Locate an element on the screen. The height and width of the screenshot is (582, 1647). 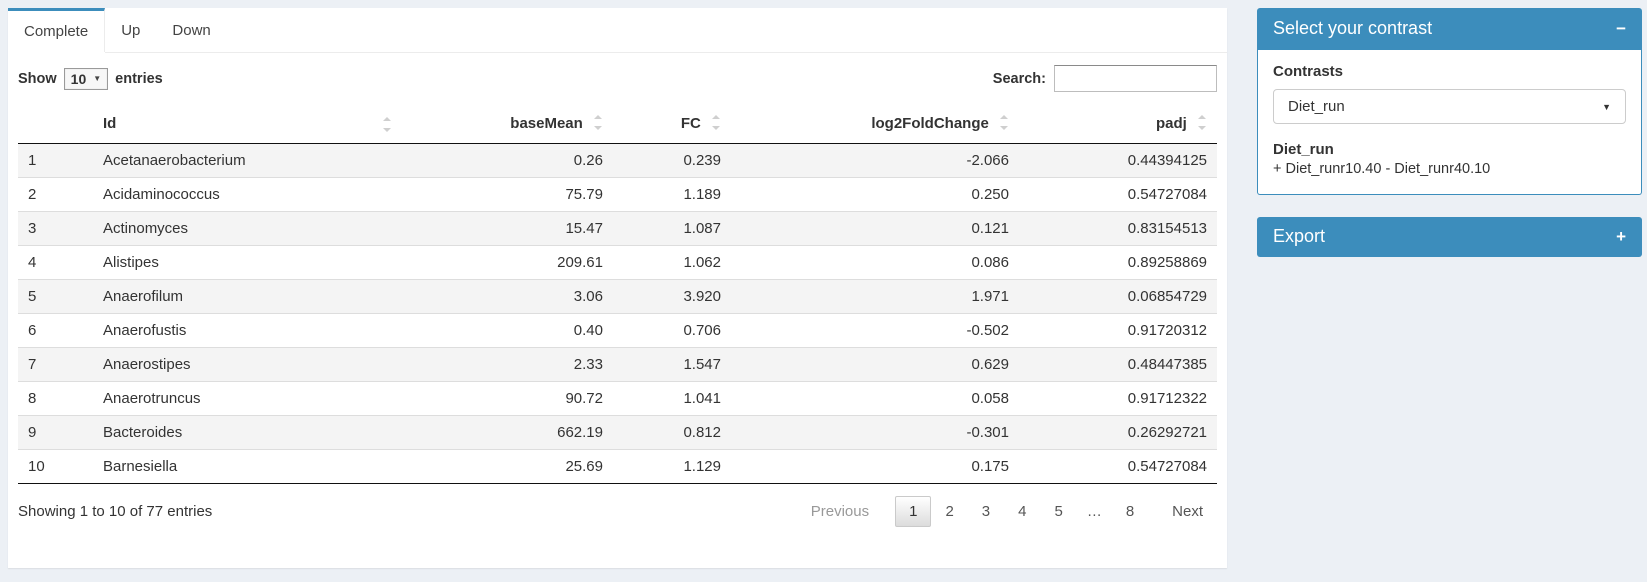
cell-basemean: 75.79 is located at coordinates (505, 194).